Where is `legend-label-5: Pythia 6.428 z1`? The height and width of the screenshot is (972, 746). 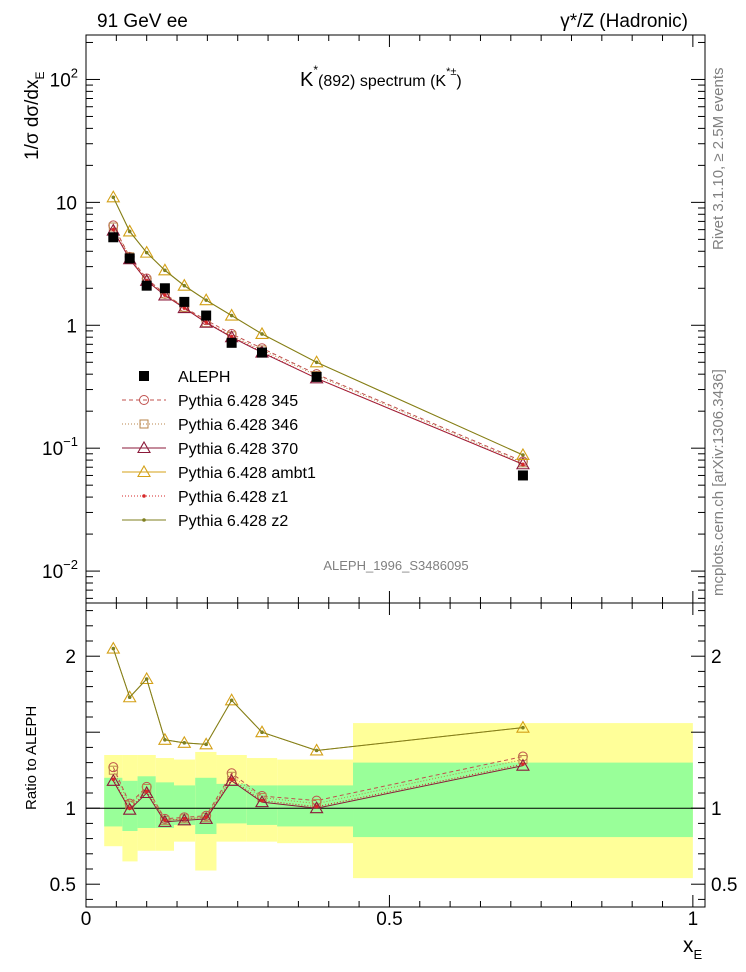
legend-label-5: Pythia 6.428 z1 is located at coordinates (233, 497).